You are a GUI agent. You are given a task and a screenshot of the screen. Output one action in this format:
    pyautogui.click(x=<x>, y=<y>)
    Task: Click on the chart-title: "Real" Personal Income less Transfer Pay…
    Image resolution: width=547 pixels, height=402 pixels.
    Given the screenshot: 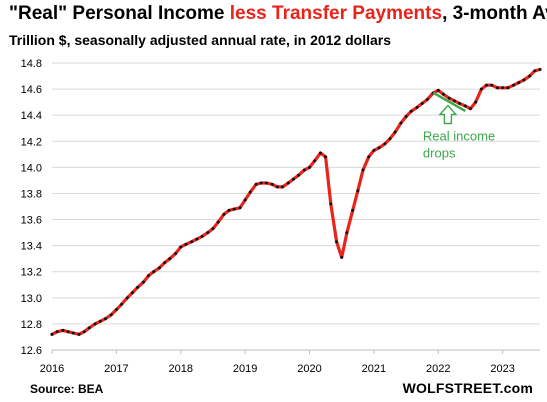 What is the action you would take?
    pyautogui.click(x=278, y=14)
    